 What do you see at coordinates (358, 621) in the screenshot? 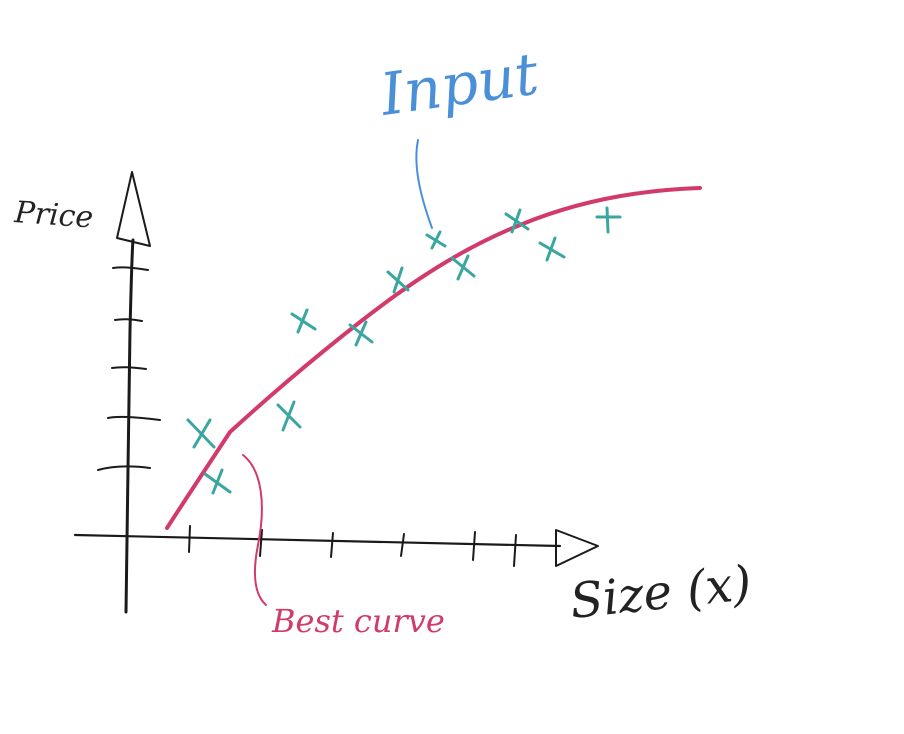
I see `best-curve-label: Best curve` at bounding box center [358, 621].